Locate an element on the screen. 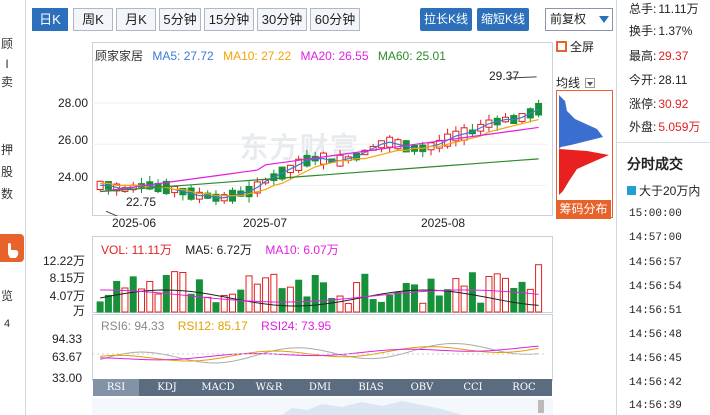 The width and height of the screenshot is (710, 415). quote-row-high: 最高: 29.37 is located at coordinates (658, 55).